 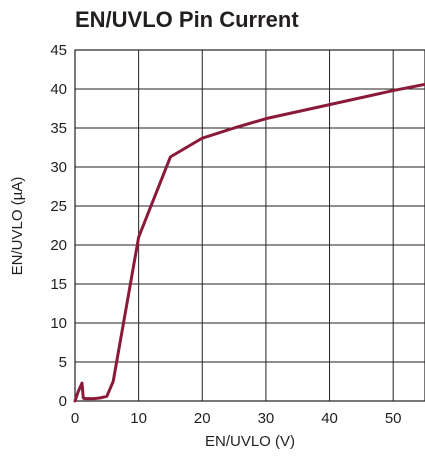 I want to click on y-tick-label: 40, so click(x=58, y=89).